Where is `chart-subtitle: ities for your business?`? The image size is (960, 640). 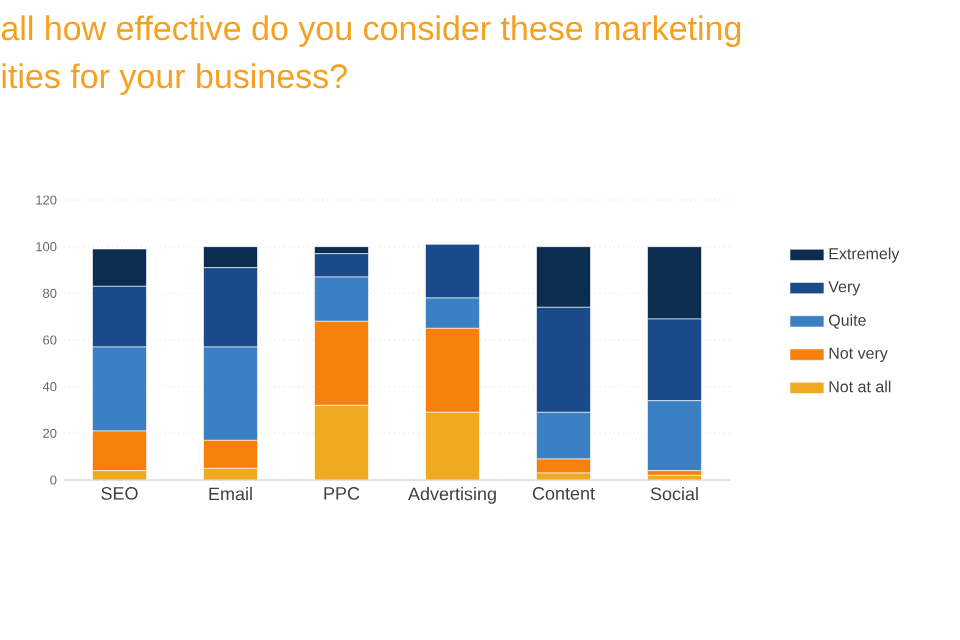
chart-subtitle: ities for your business? is located at coordinates (174, 79).